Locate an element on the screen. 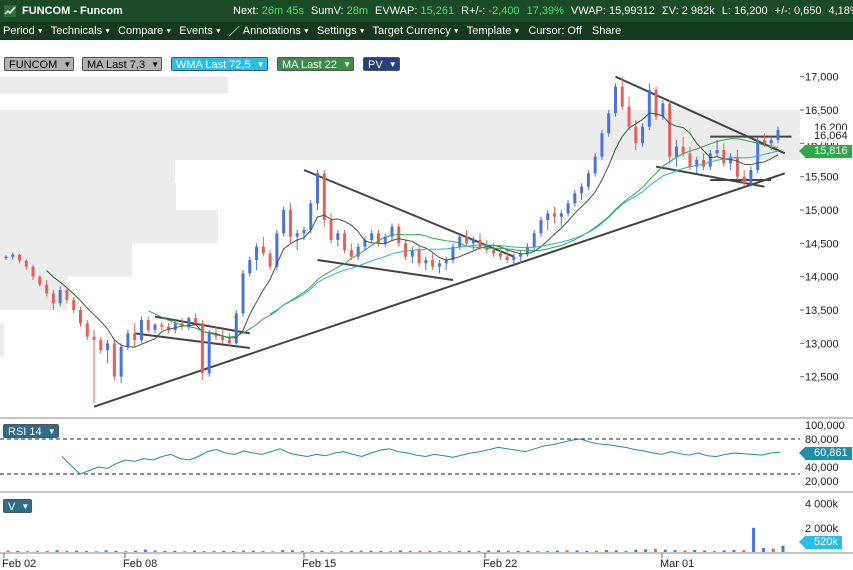 The image size is (853, 570). window-title: FUNCOM - Funcom is located at coordinates (72, 11).